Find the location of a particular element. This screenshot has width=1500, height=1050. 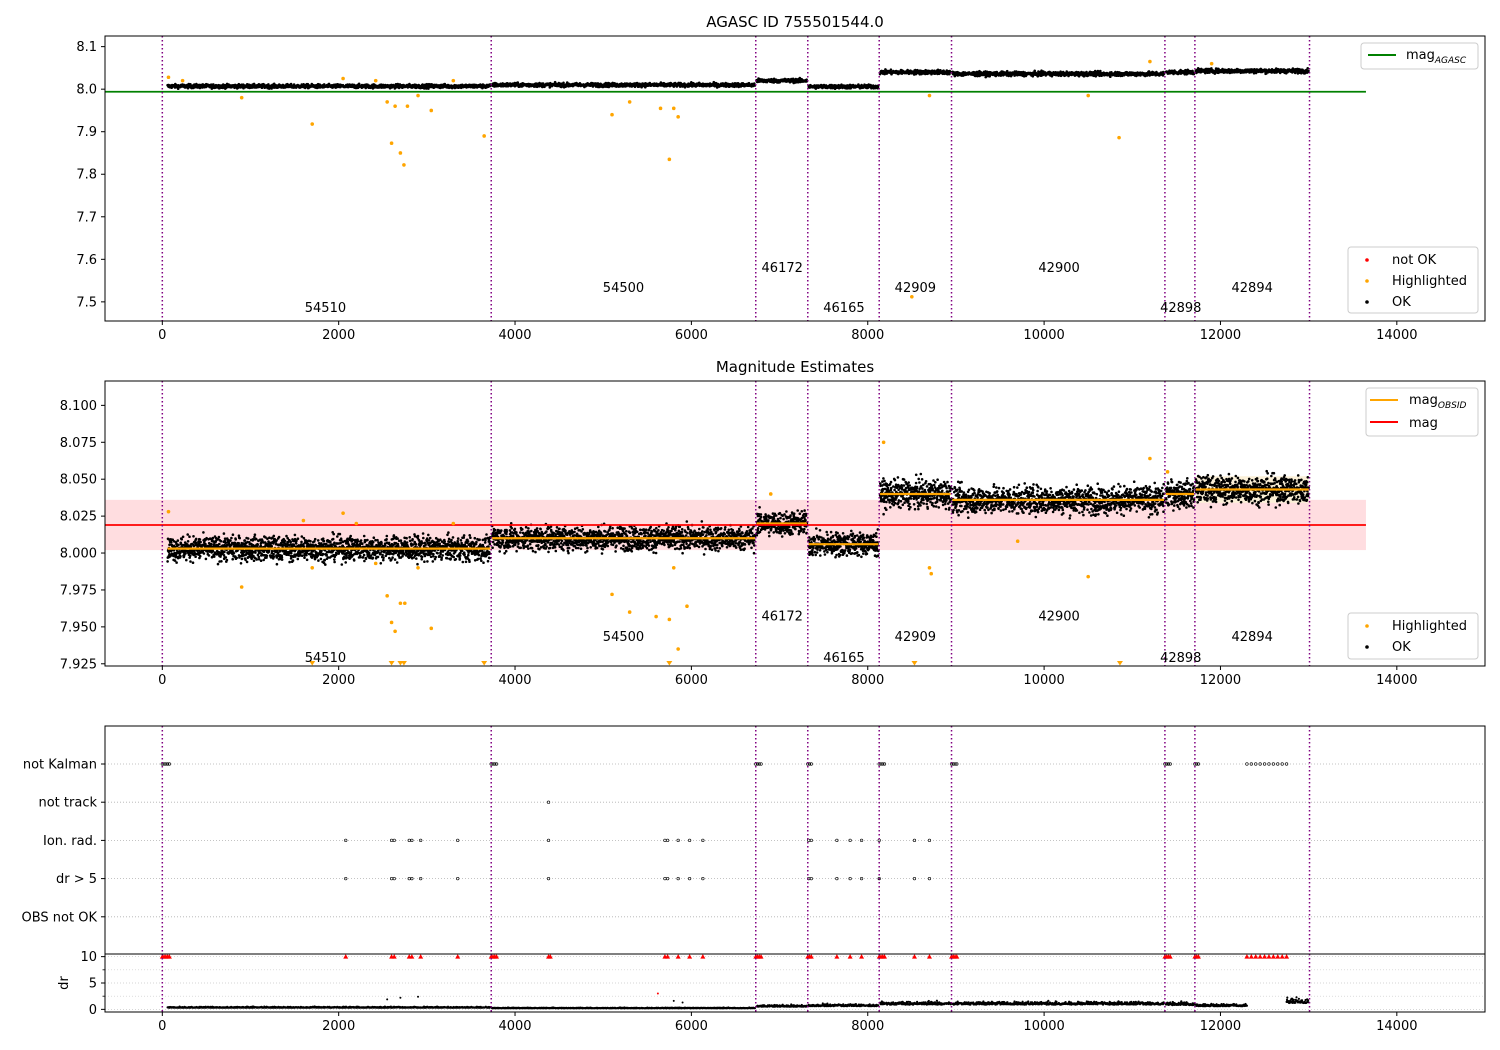

obsid-label: 42909 is located at coordinates (915, 288).